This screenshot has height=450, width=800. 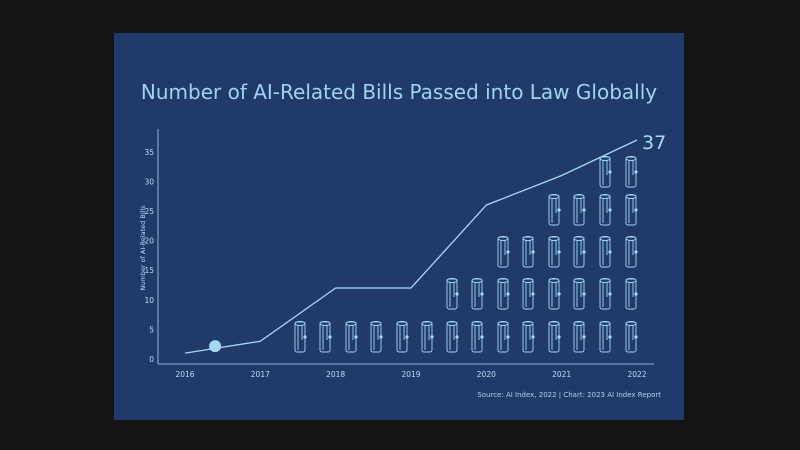 I want to click on x-tick-label: 2016, so click(x=184, y=374).